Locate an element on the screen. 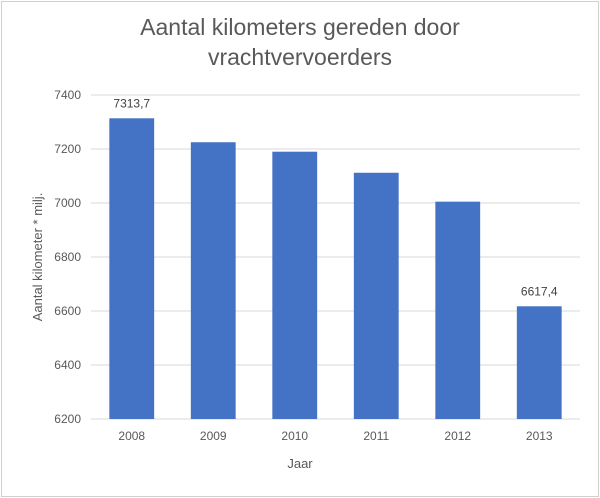 This screenshot has height=498, width=600. y-tick-label: 6800 is located at coordinates (67, 257).